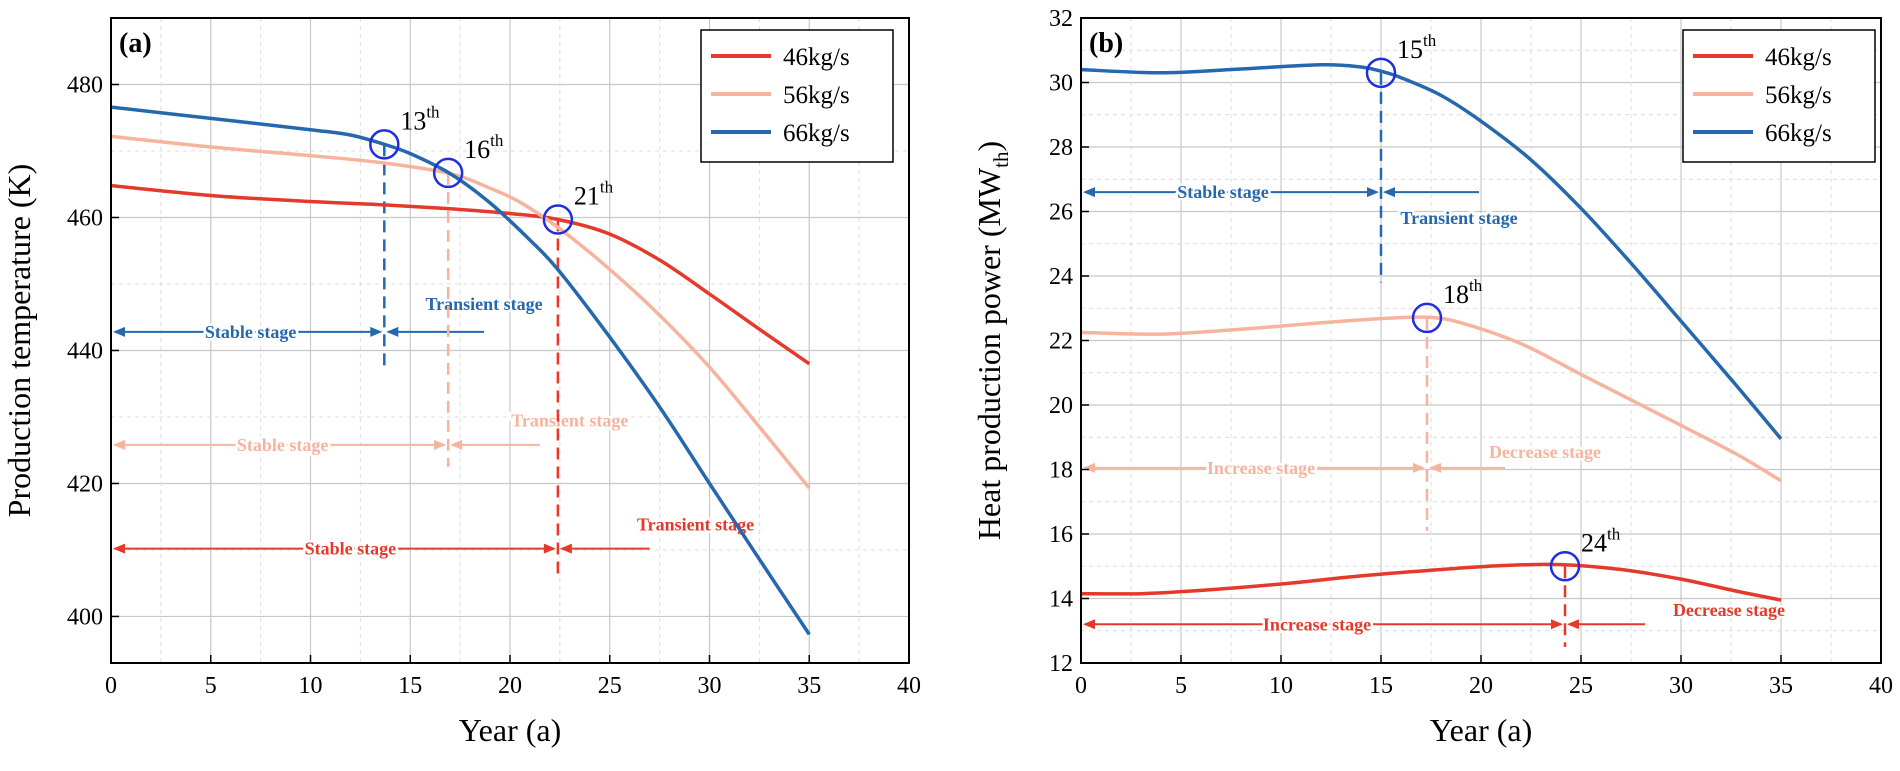 The width and height of the screenshot is (1900, 771). What do you see at coordinates (1381, 686) in the screenshot?
I see `x-tick-label: 15` at bounding box center [1381, 686].